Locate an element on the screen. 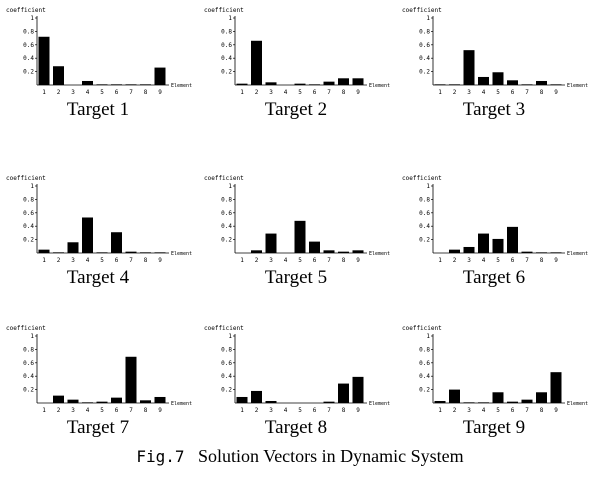 This screenshot has width=600, height=479. chart-8-xtick-label: 7 is located at coordinates (329, 410).